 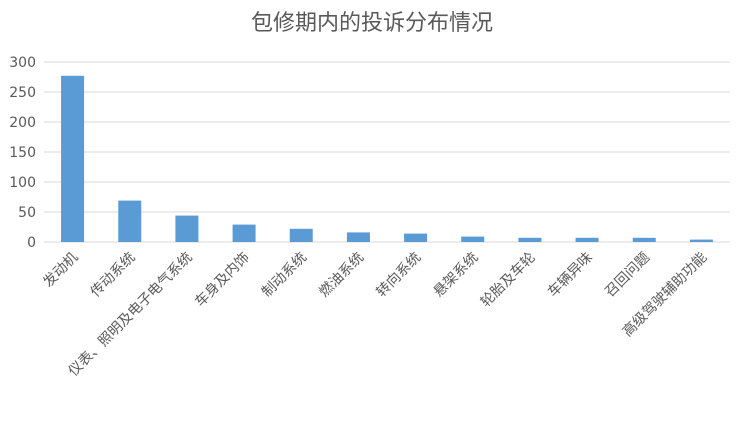 What do you see at coordinates (456, 275) in the screenshot?
I see `x-category-label: 悬架系统` at bounding box center [456, 275].